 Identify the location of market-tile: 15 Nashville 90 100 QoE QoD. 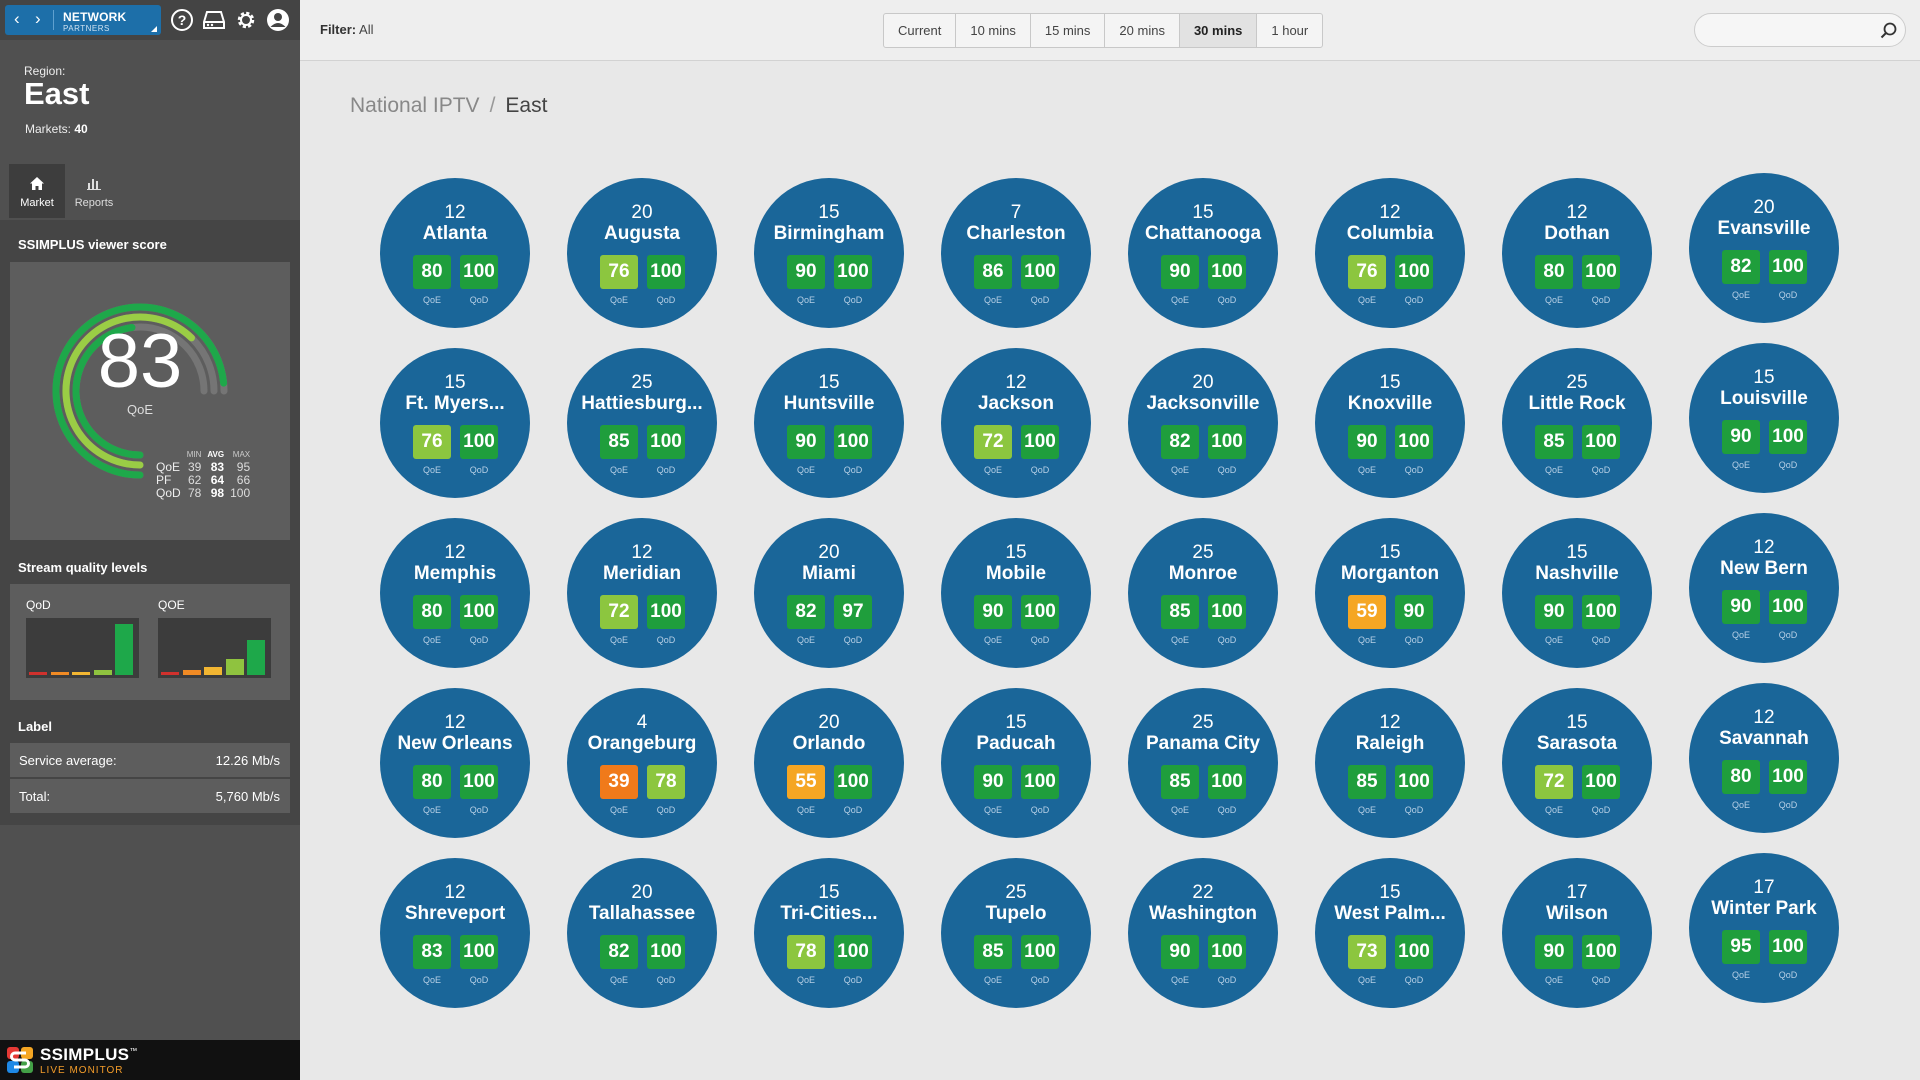
(1577, 593).